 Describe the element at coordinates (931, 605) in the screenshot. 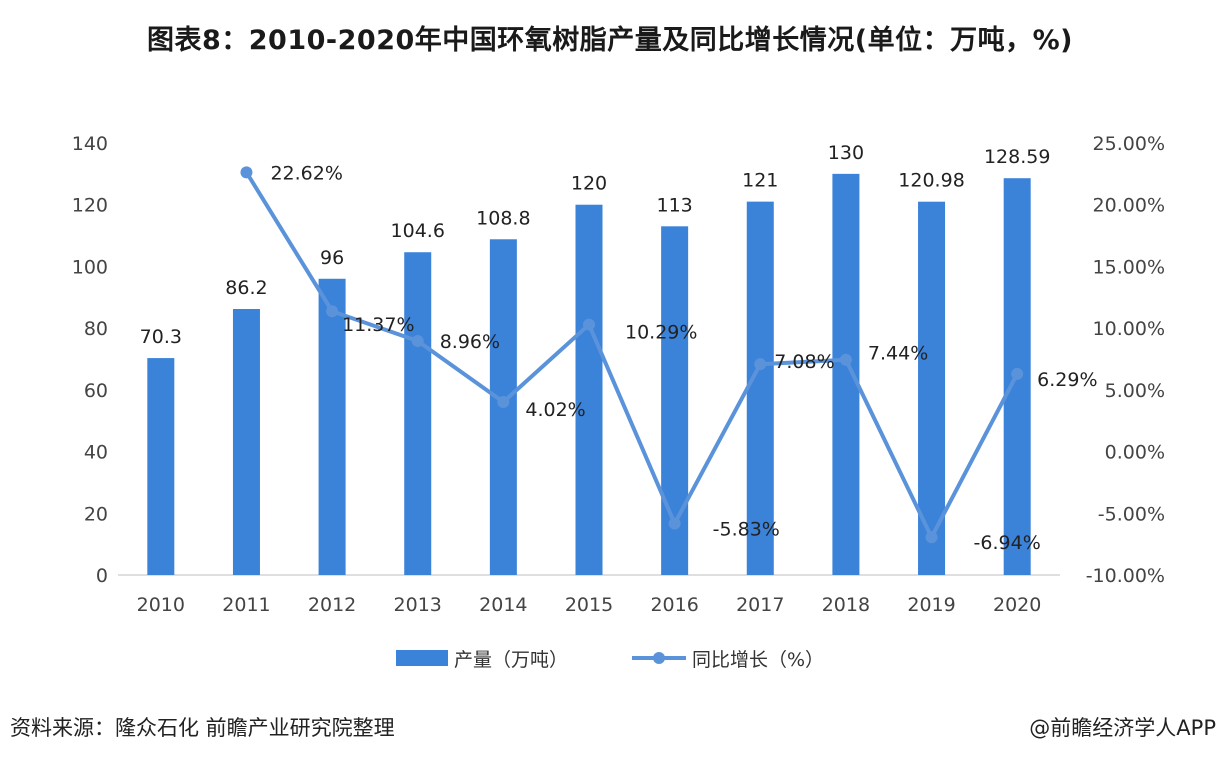

I see `x-tick-label: 2019` at that location.